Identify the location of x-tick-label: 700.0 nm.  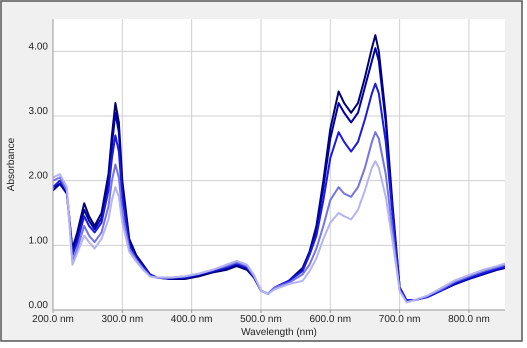
(399, 319).